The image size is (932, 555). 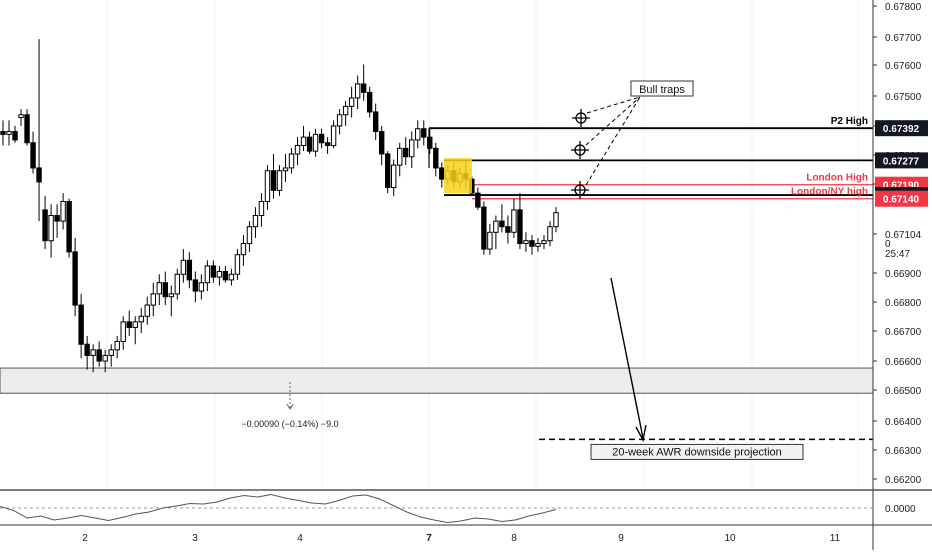 What do you see at coordinates (613, 141) in the screenshot?
I see `bull-trap-pointer` at bounding box center [613, 141].